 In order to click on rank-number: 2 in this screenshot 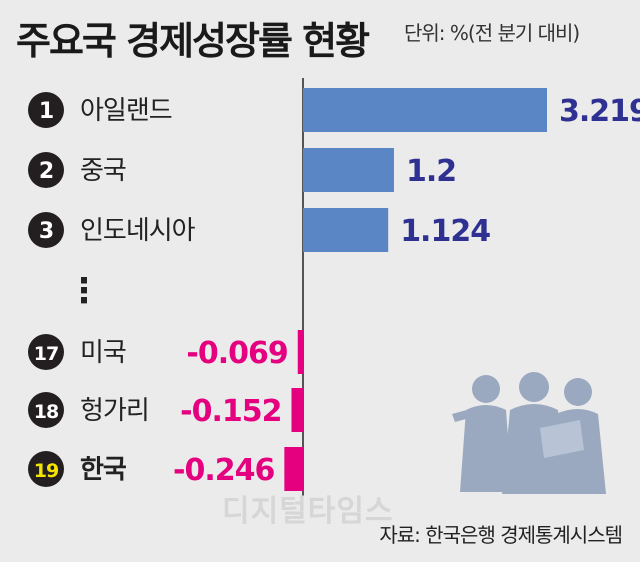, I will do `click(46, 171)`.